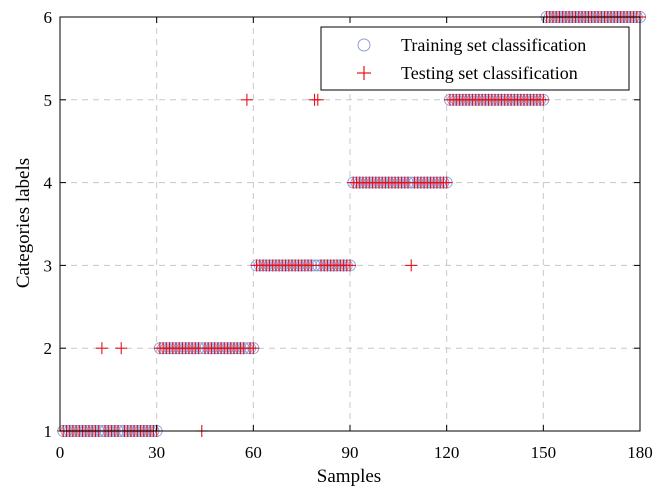  Describe the element at coordinates (48, 183) in the screenshot. I see `y-tick-label: 4` at that location.